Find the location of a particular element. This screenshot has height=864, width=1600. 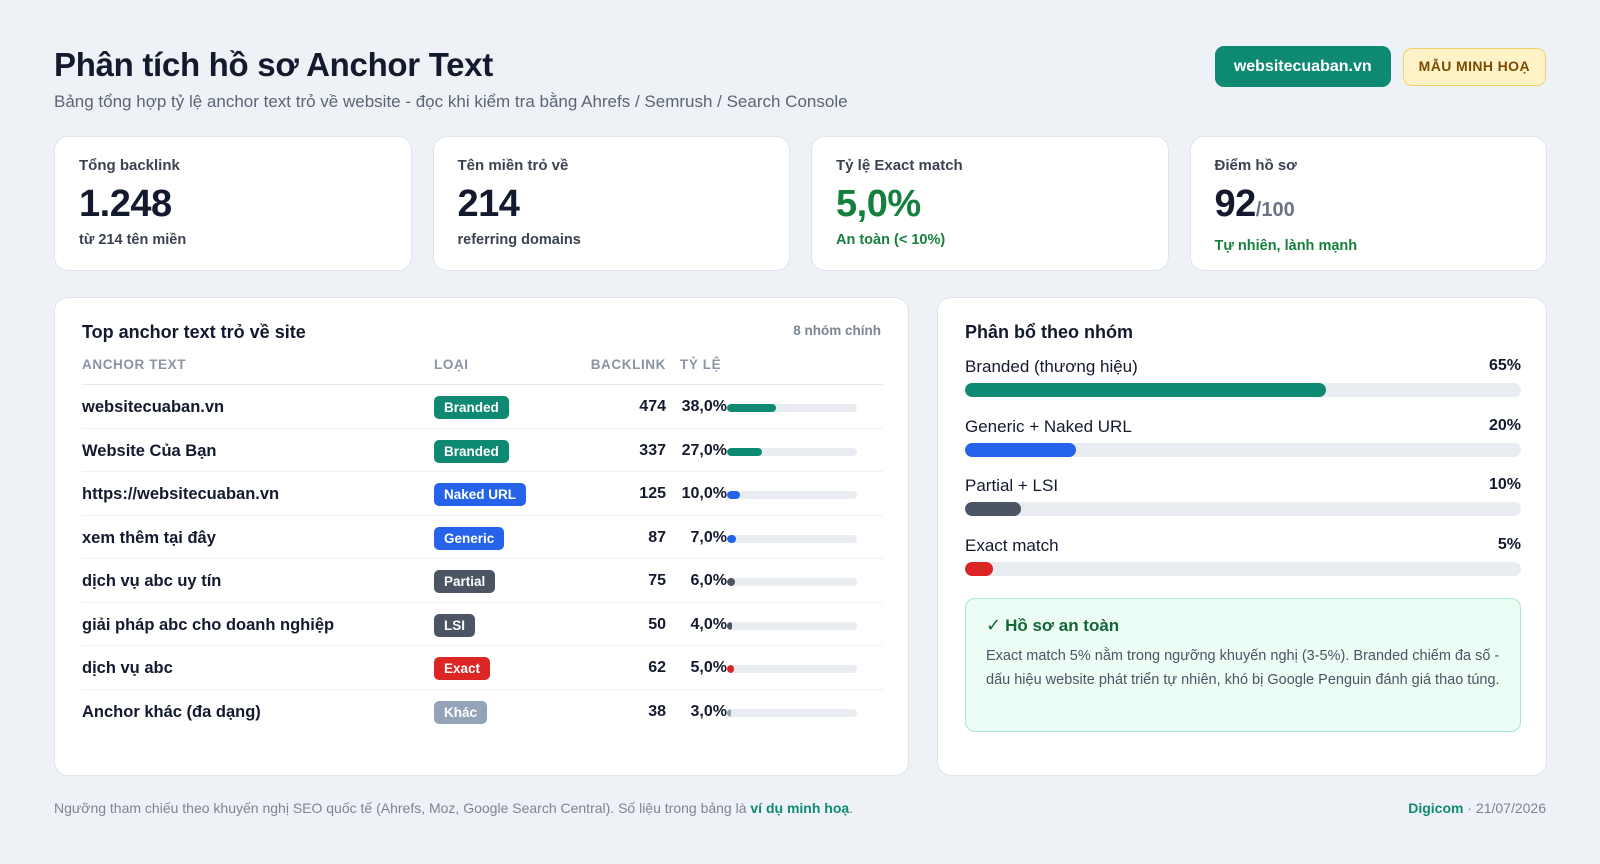

safe-title: ✓ Hồ sơ an toàn is located at coordinates (1243, 625).